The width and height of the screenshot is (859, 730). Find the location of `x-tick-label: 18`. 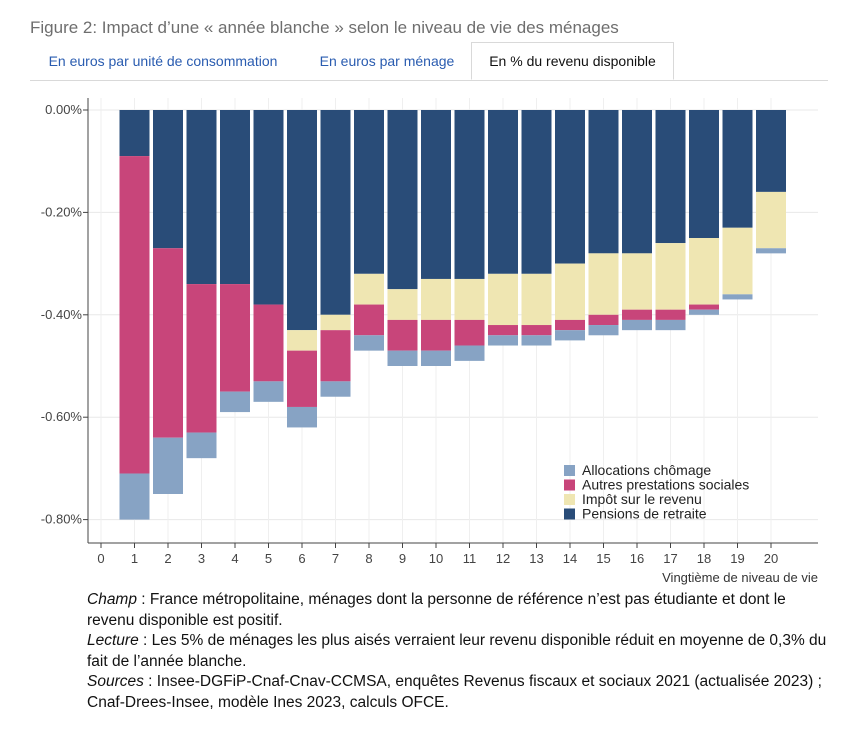

x-tick-label: 18 is located at coordinates (704, 558).